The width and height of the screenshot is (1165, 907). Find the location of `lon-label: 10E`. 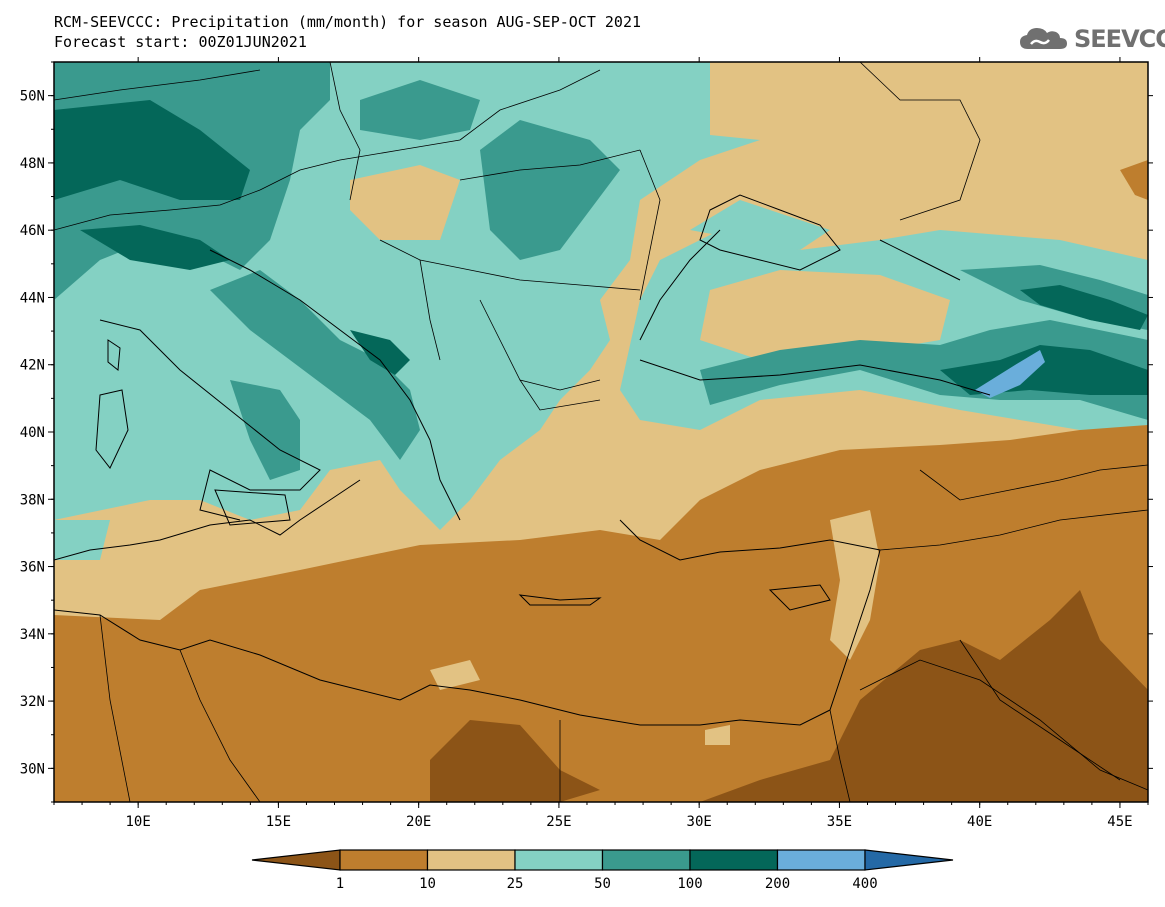

lon-label: 10E is located at coordinates (138, 822).